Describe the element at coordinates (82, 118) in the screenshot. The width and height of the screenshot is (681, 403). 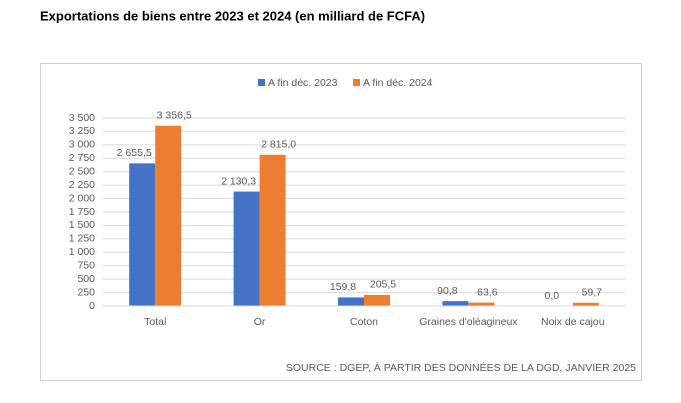
I see `y-tick-label: 3 500` at that location.